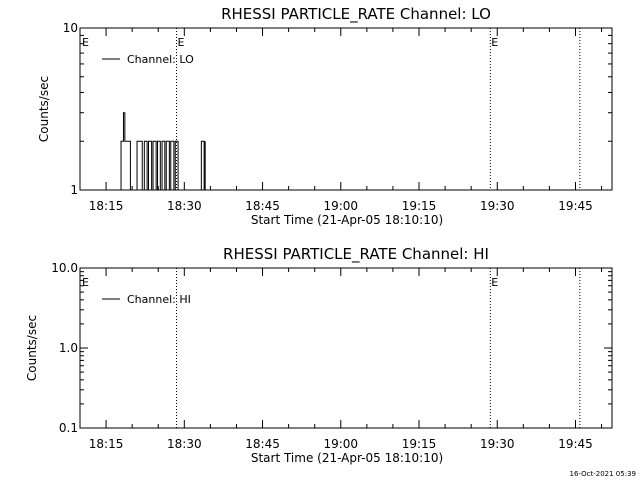 The height and width of the screenshot is (480, 640). I want to click on panel-hi-x-tick-label: 18:45, so click(262, 444).